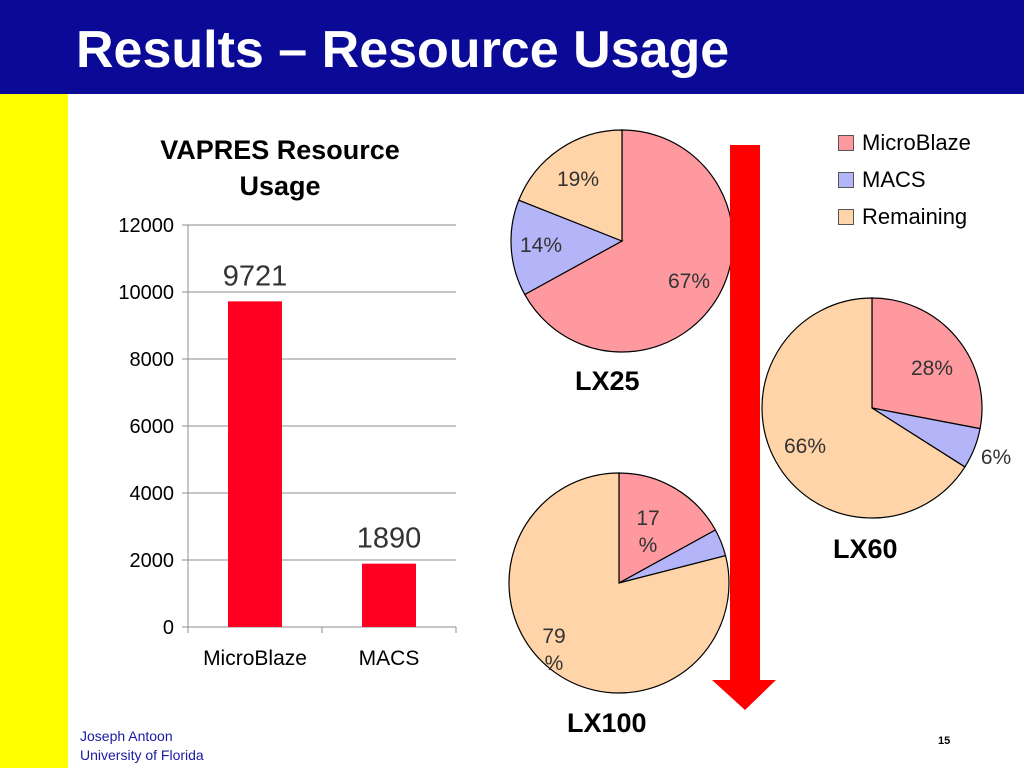  What do you see at coordinates (846, 142) in the screenshot?
I see `legend-swatch-microblaze` at bounding box center [846, 142].